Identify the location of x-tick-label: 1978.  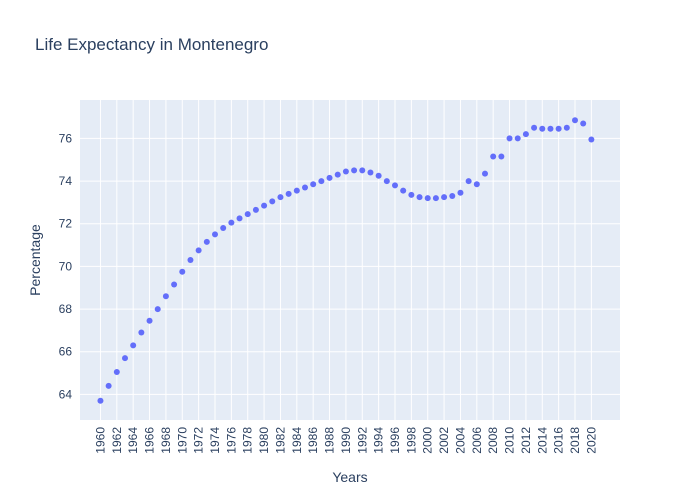
(248, 440).